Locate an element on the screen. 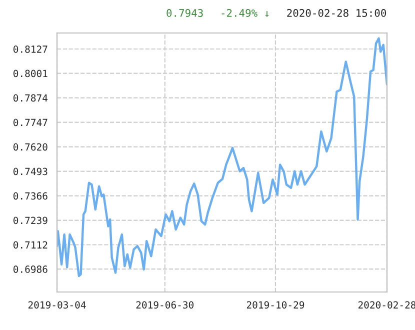 This screenshot has height=330, width=415. y-tick-label: 0.7493 is located at coordinates (30, 172).